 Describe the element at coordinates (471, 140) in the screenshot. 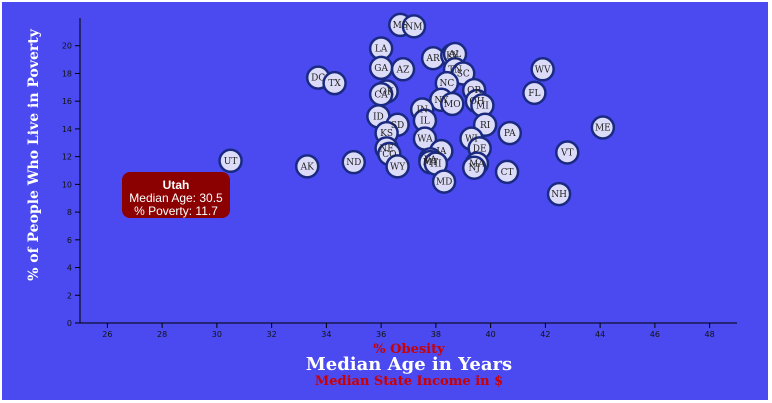

I see `state-abbr-label: WI` at that location.